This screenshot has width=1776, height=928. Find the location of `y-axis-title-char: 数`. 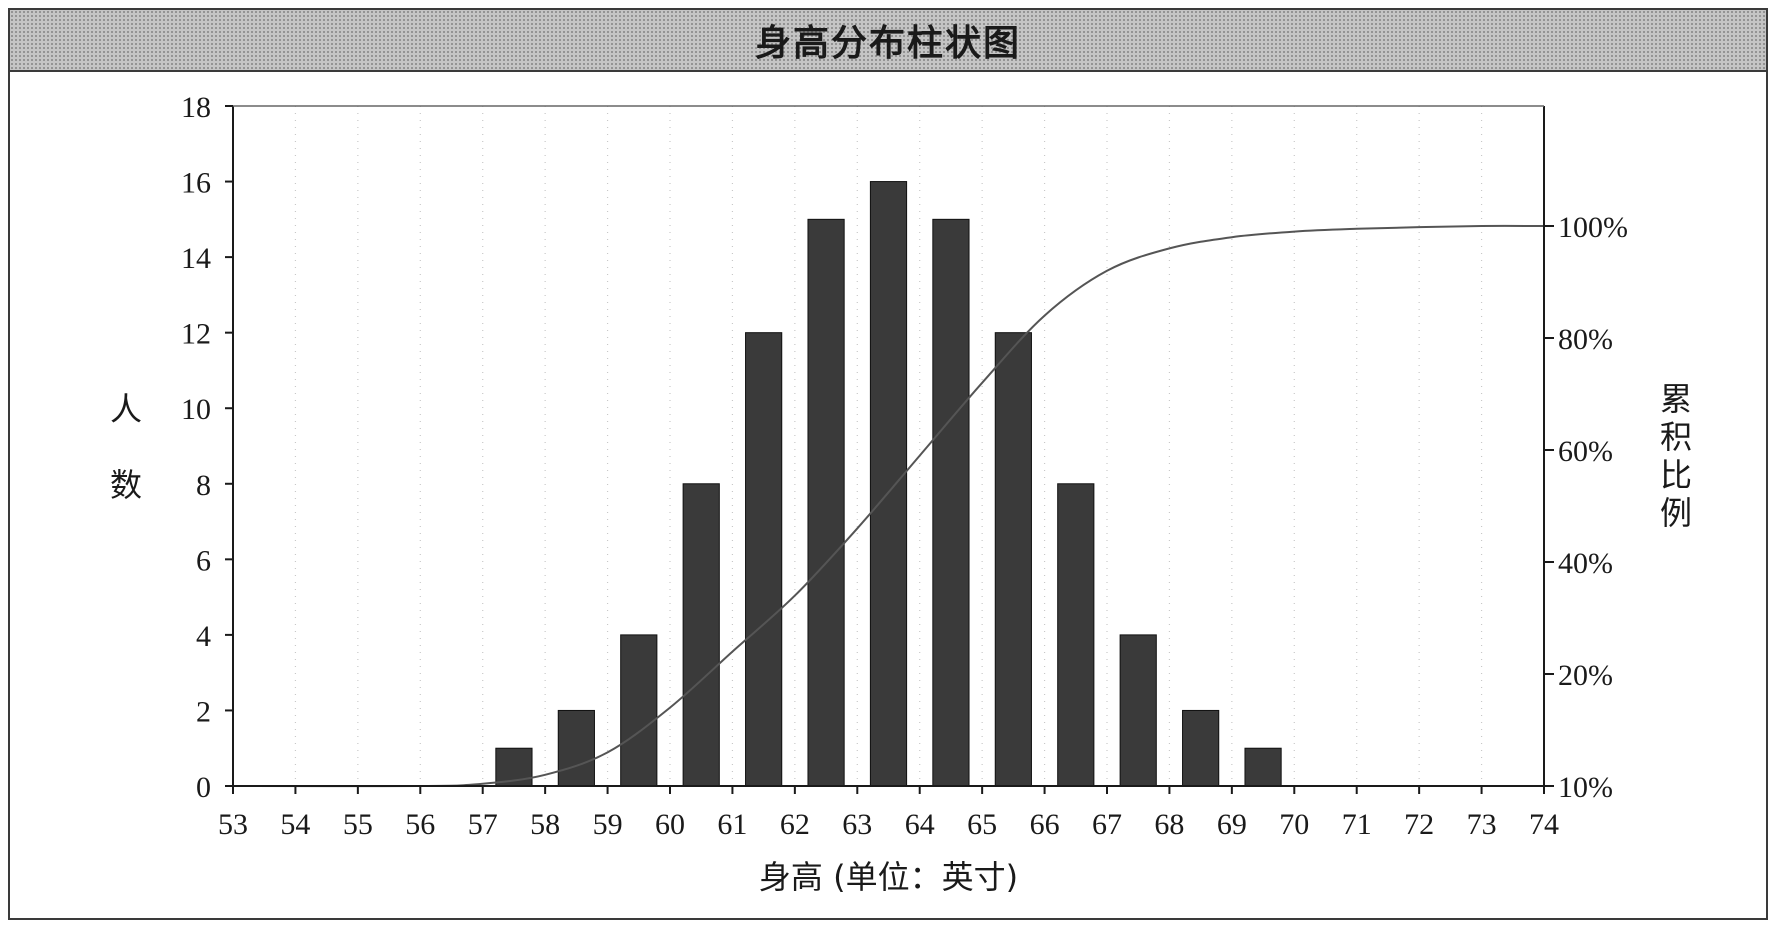

y-axis-title-char: 数 is located at coordinates (126, 485).